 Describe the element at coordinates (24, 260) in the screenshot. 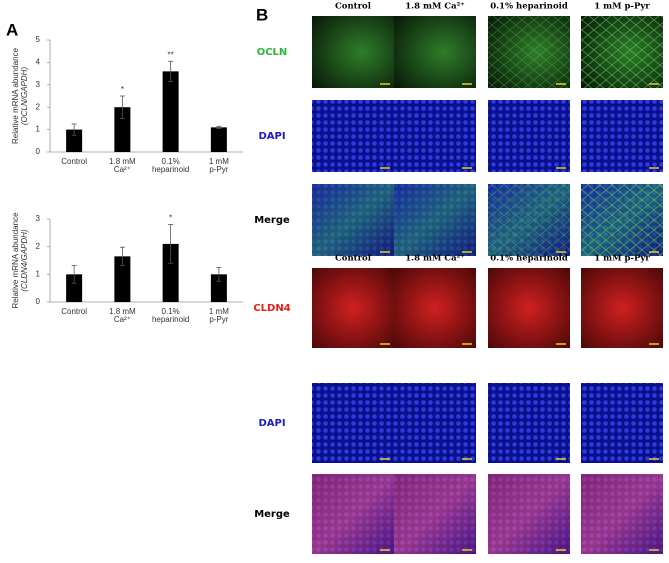

I see `y-axis-label: (CLDN4/GAPDH)` at that location.